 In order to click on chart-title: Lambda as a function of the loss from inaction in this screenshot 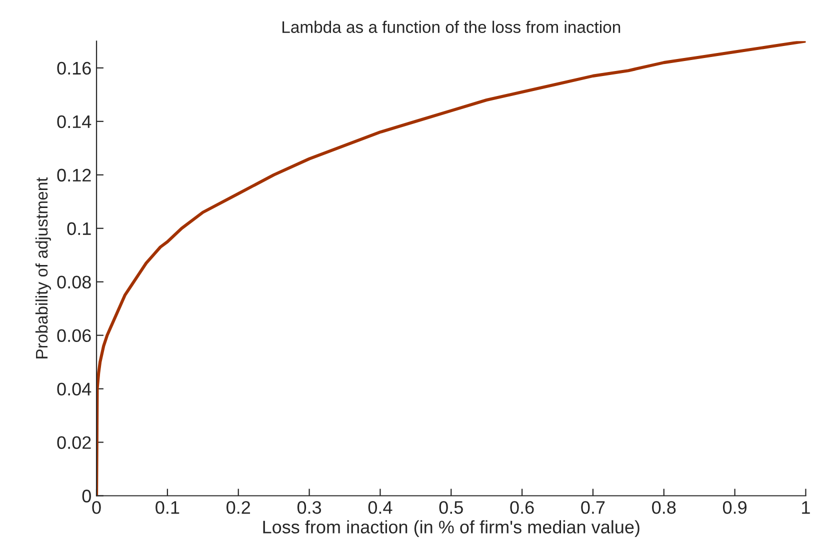, I will do `click(451, 27)`.